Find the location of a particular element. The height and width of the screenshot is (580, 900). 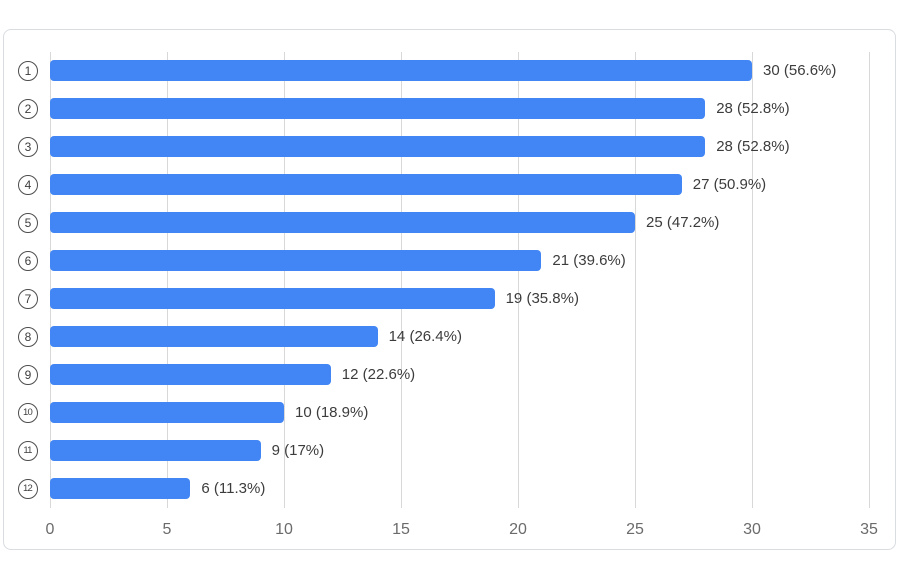

category-label: 5 is located at coordinates (28, 223).